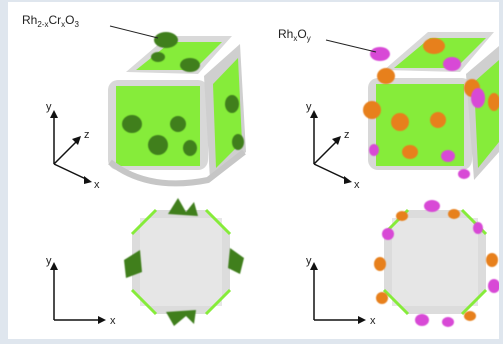 Image resolution: width=503 pixels, height=344 pixels. What do you see at coordinates (177, 168) in the screenshot?
I see `cube-bottom-edge` at bounding box center [177, 168].